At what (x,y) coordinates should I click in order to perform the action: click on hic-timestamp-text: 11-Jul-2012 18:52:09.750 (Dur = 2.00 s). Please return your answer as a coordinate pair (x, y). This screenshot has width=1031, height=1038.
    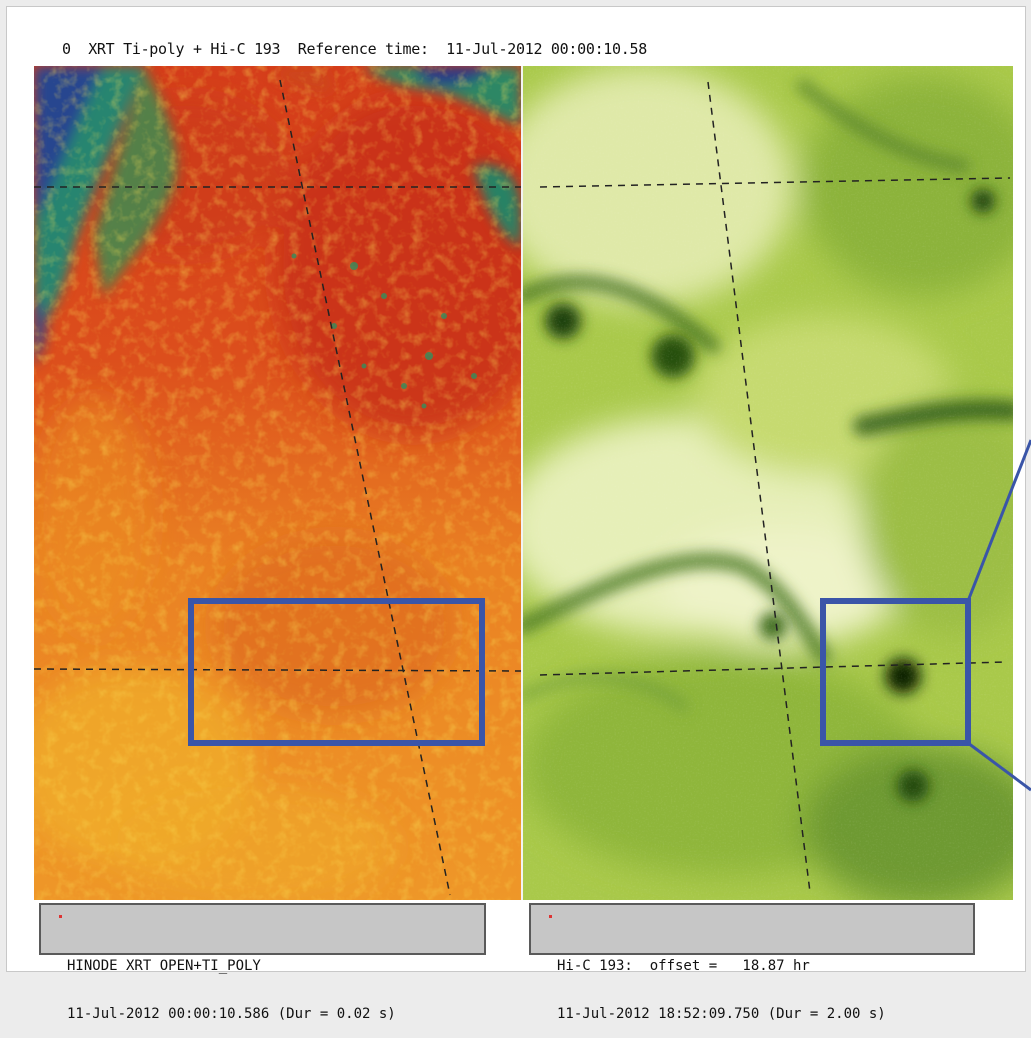
    Looking at the image, I should click on (721, 1014).